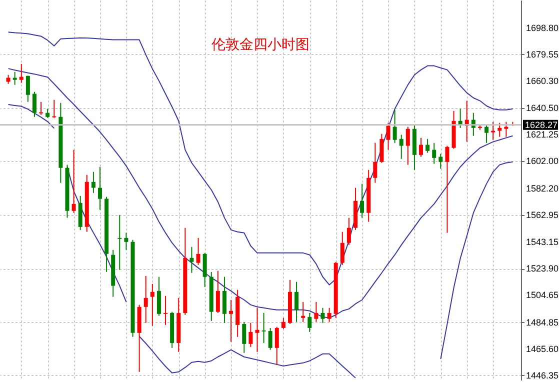  I want to click on y-tick-label: 1679.55, so click(542, 54).